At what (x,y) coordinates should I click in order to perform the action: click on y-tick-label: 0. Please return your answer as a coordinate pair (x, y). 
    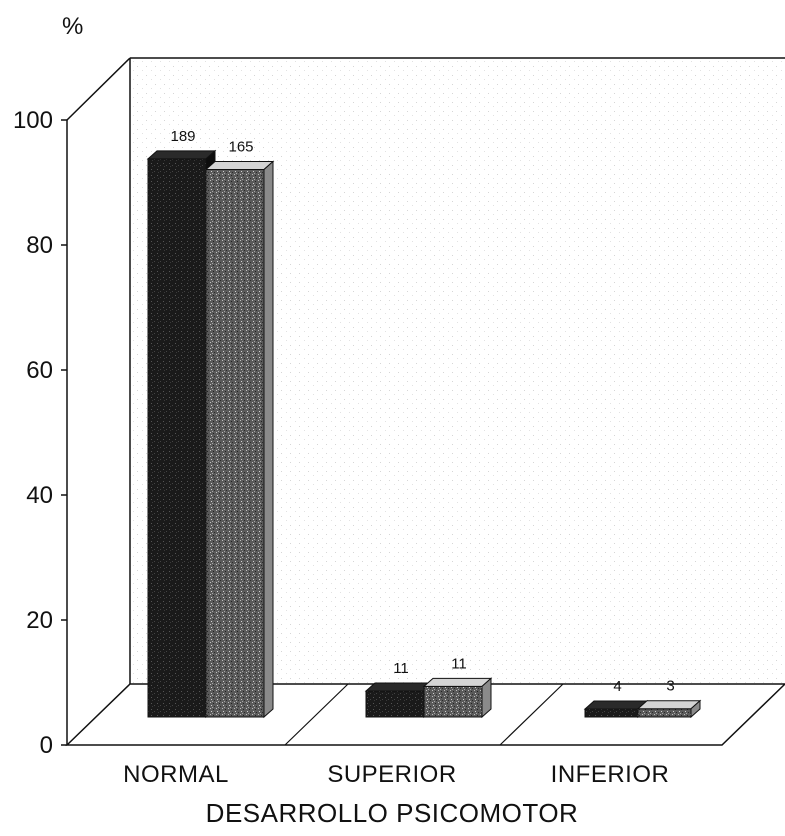
    Looking at the image, I should click on (46, 745).